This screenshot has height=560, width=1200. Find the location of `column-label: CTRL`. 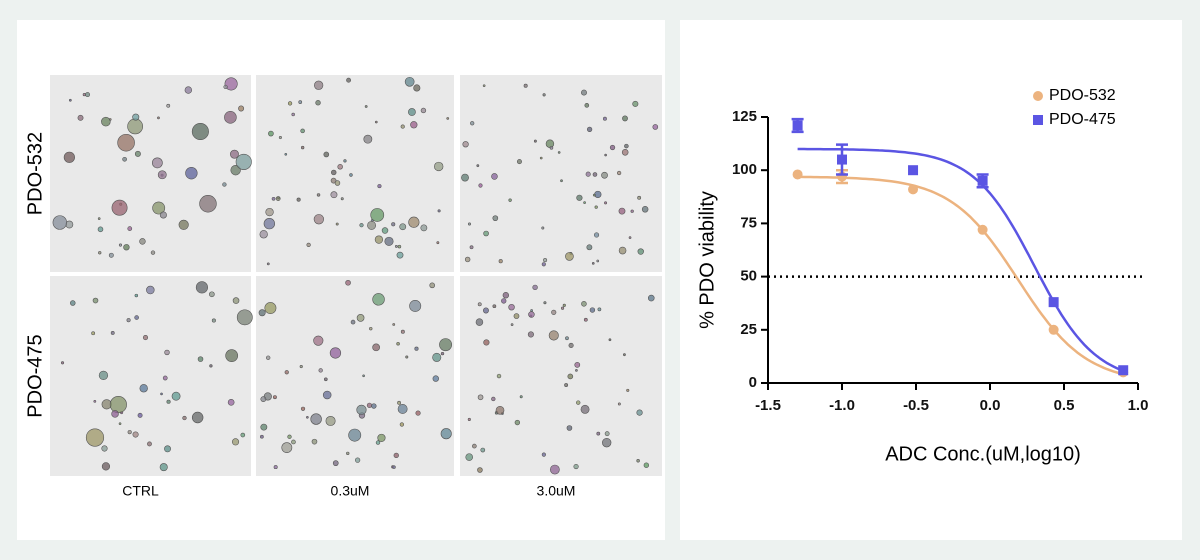

column-label: CTRL is located at coordinates (140, 491).